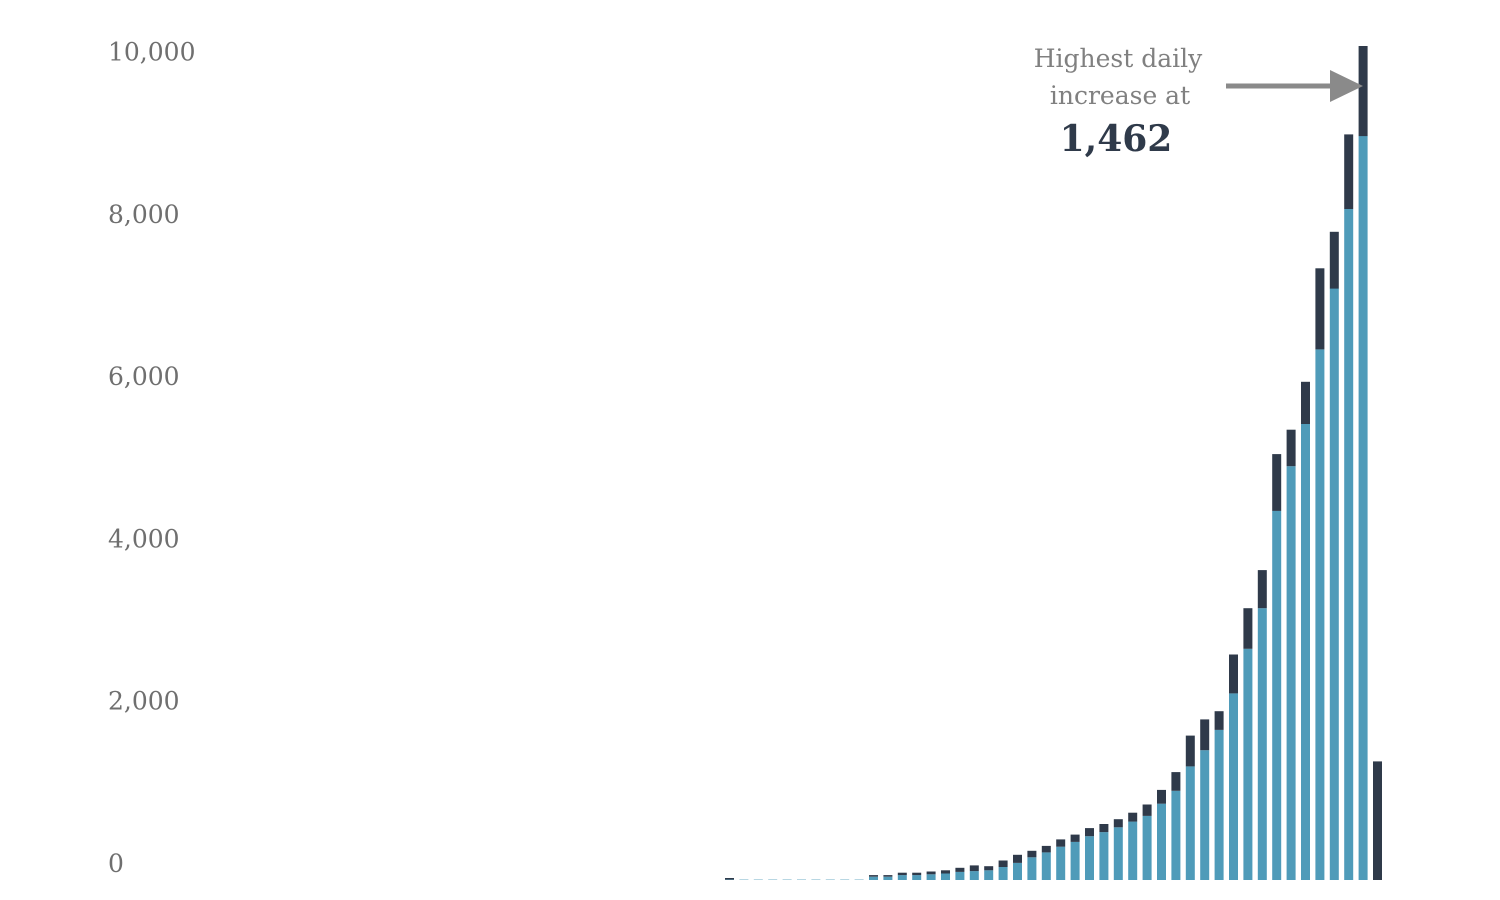 The height and width of the screenshot is (900, 1500). I want to click on y-tick-label: 4,000, so click(144, 539).